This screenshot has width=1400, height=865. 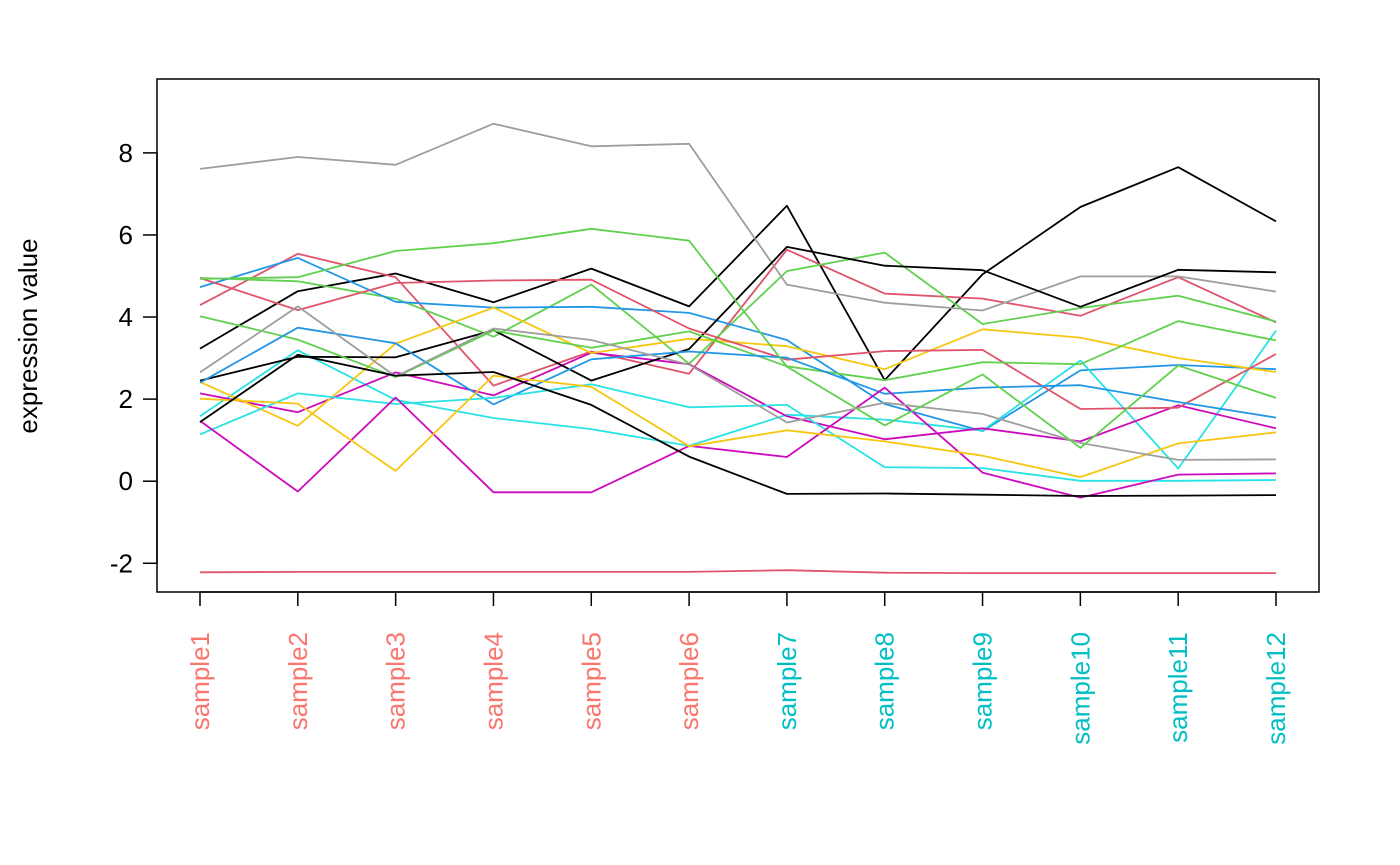 What do you see at coordinates (200, 681) in the screenshot?
I see `x-tick-label-sample1: sample1` at bounding box center [200, 681].